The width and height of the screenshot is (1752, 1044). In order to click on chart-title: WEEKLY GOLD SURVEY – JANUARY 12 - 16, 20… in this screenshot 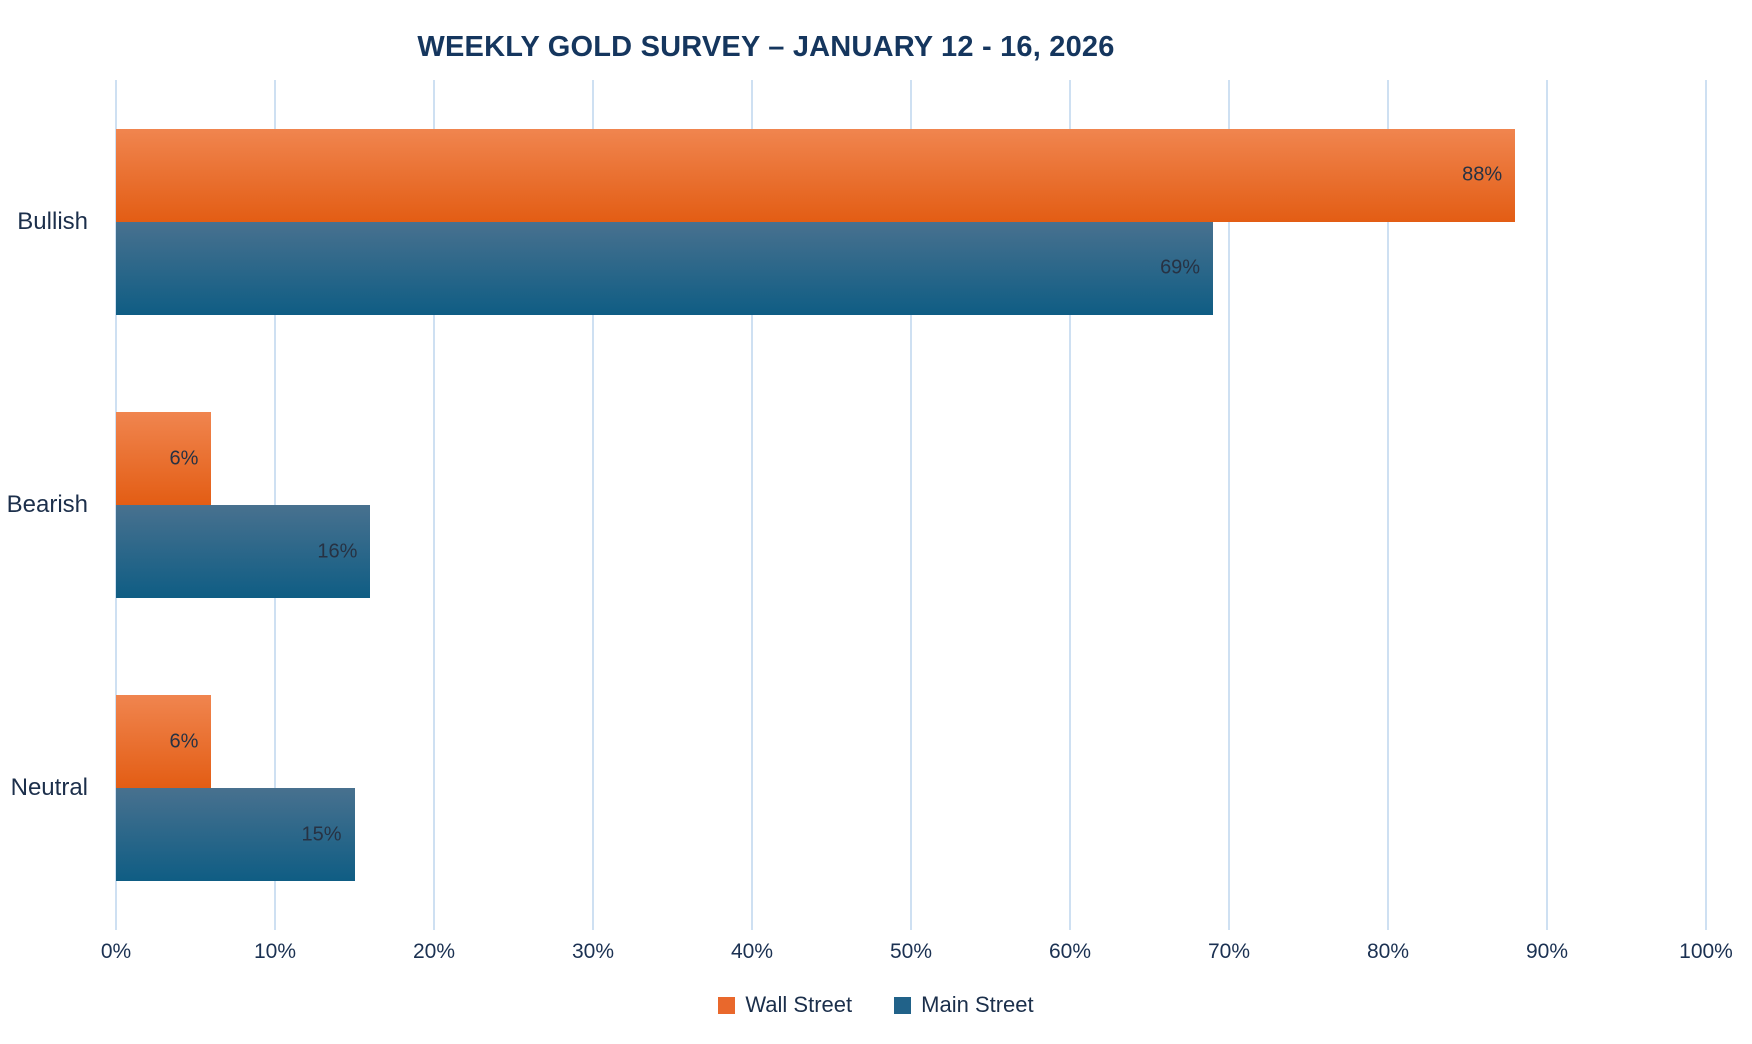, I will do `click(766, 47)`.